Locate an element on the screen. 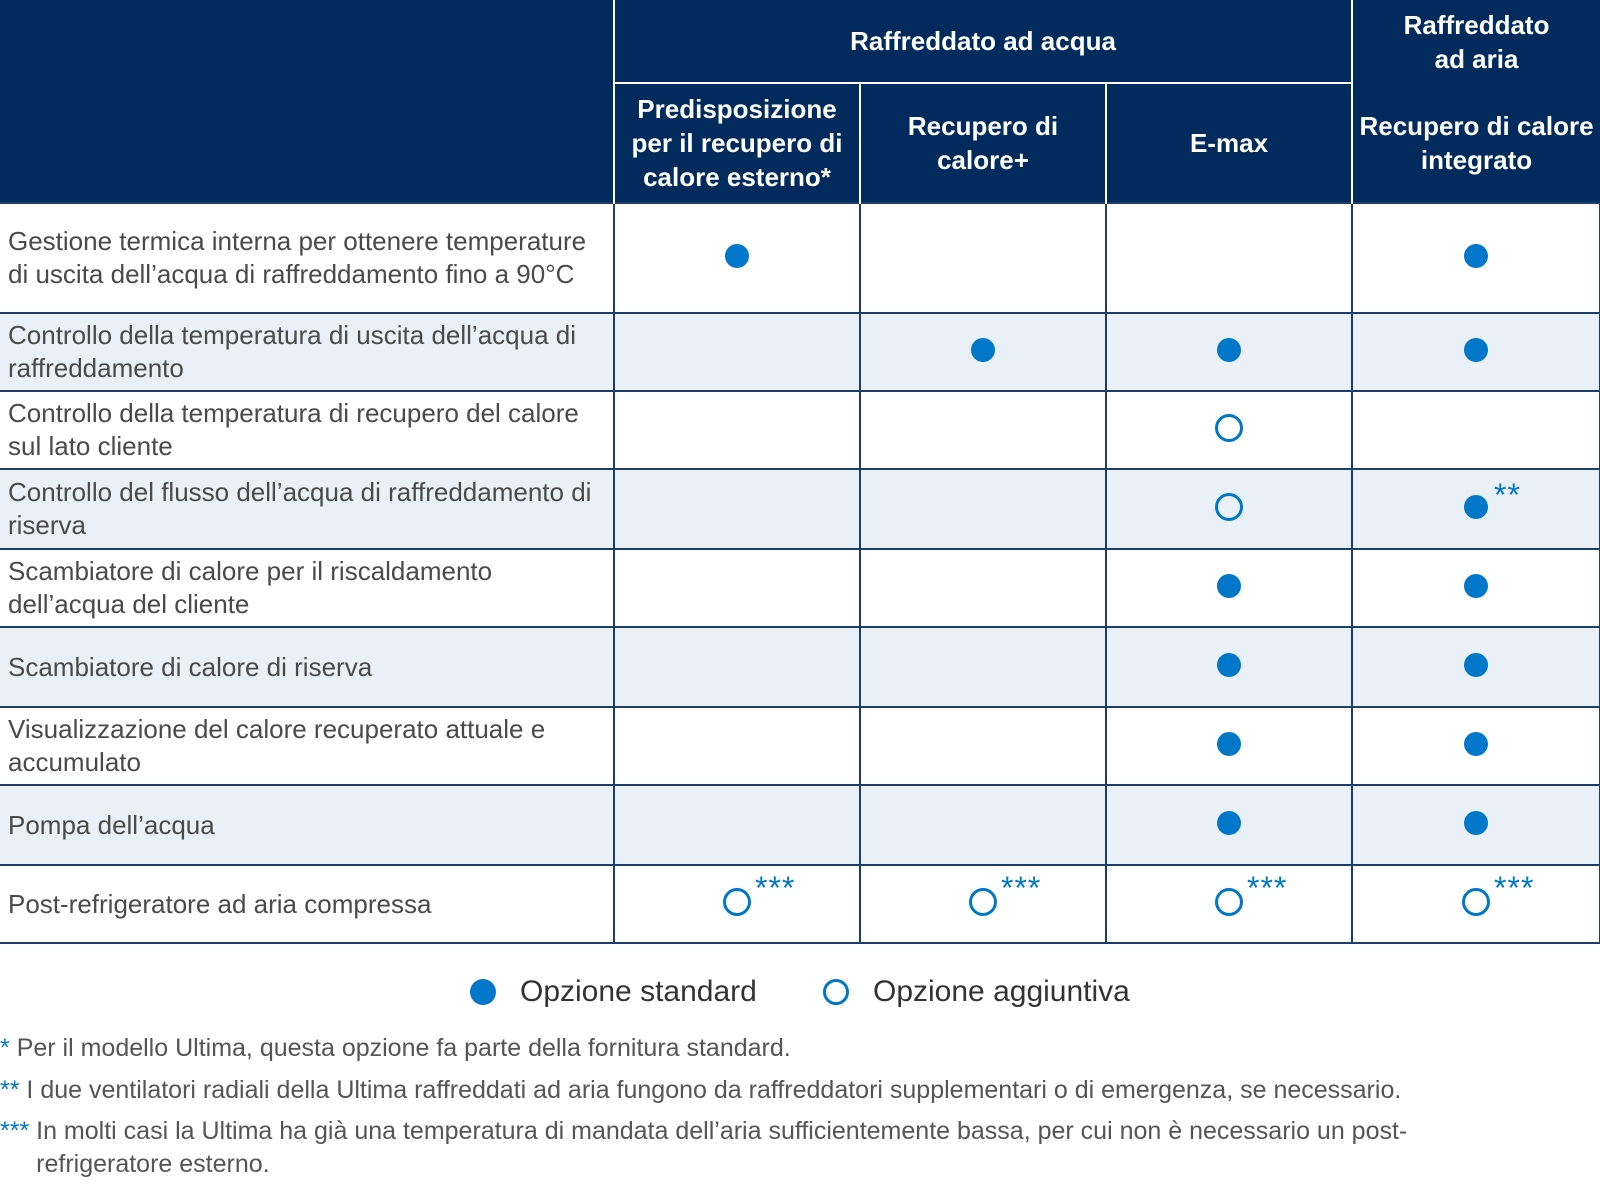 The image size is (1600, 1189). header-col-emax: E-max is located at coordinates (1228, 143).